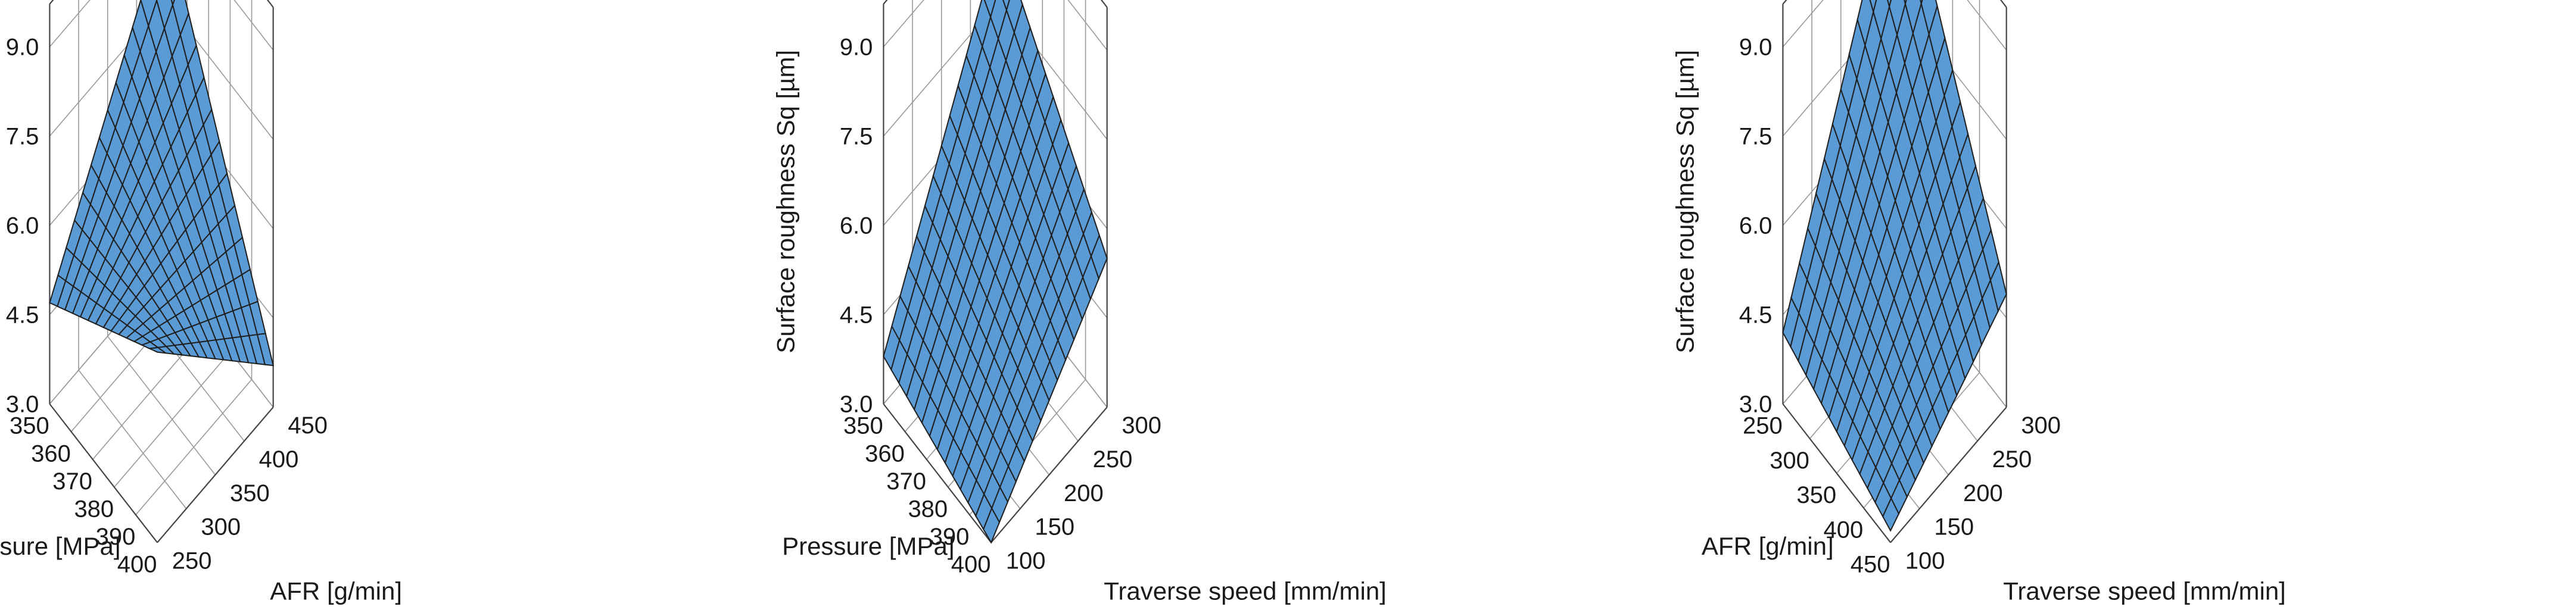 The height and width of the screenshot is (616, 2576). Describe the element at coordinates (1789, 461) in the screenshot. I see `x-tick-label: 300` at that location.